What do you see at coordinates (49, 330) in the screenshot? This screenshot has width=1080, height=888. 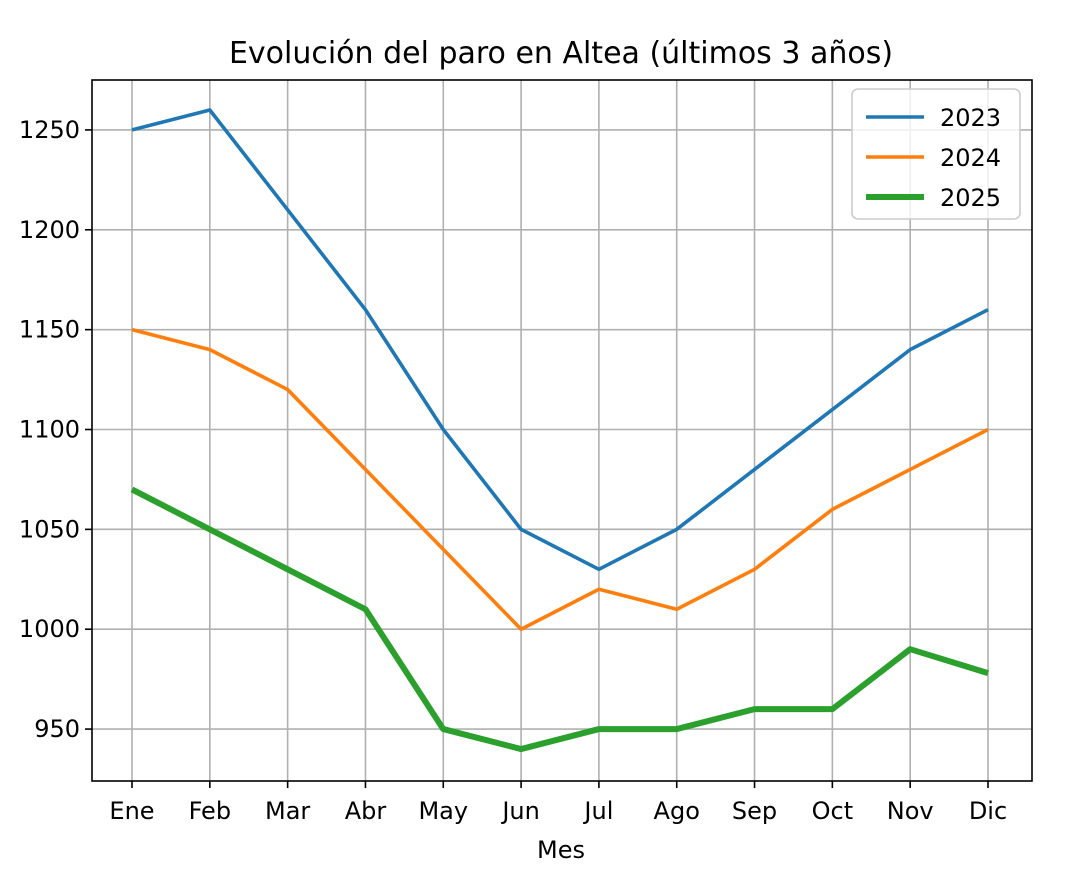 I see `y-tick-label: 1150` at bounding box center [49, 330].